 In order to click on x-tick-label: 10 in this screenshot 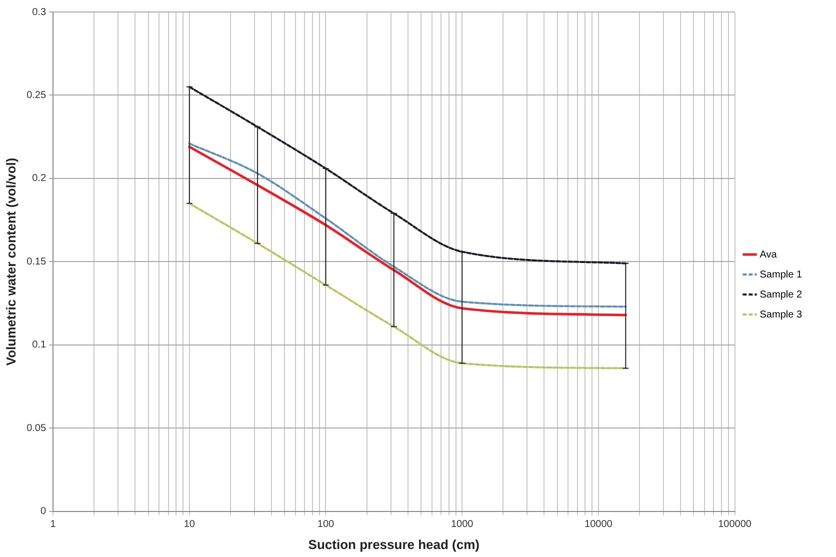, I will do `click(190, 524)`.